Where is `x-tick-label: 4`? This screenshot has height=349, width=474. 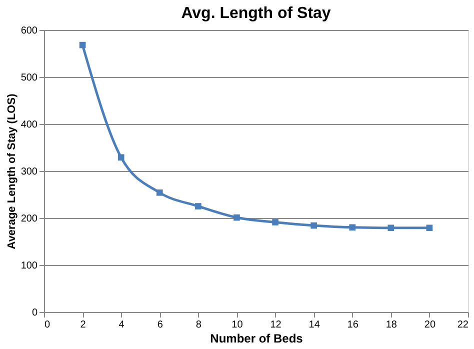 x-tick-label: 4 is located at coordinates (121, 325).